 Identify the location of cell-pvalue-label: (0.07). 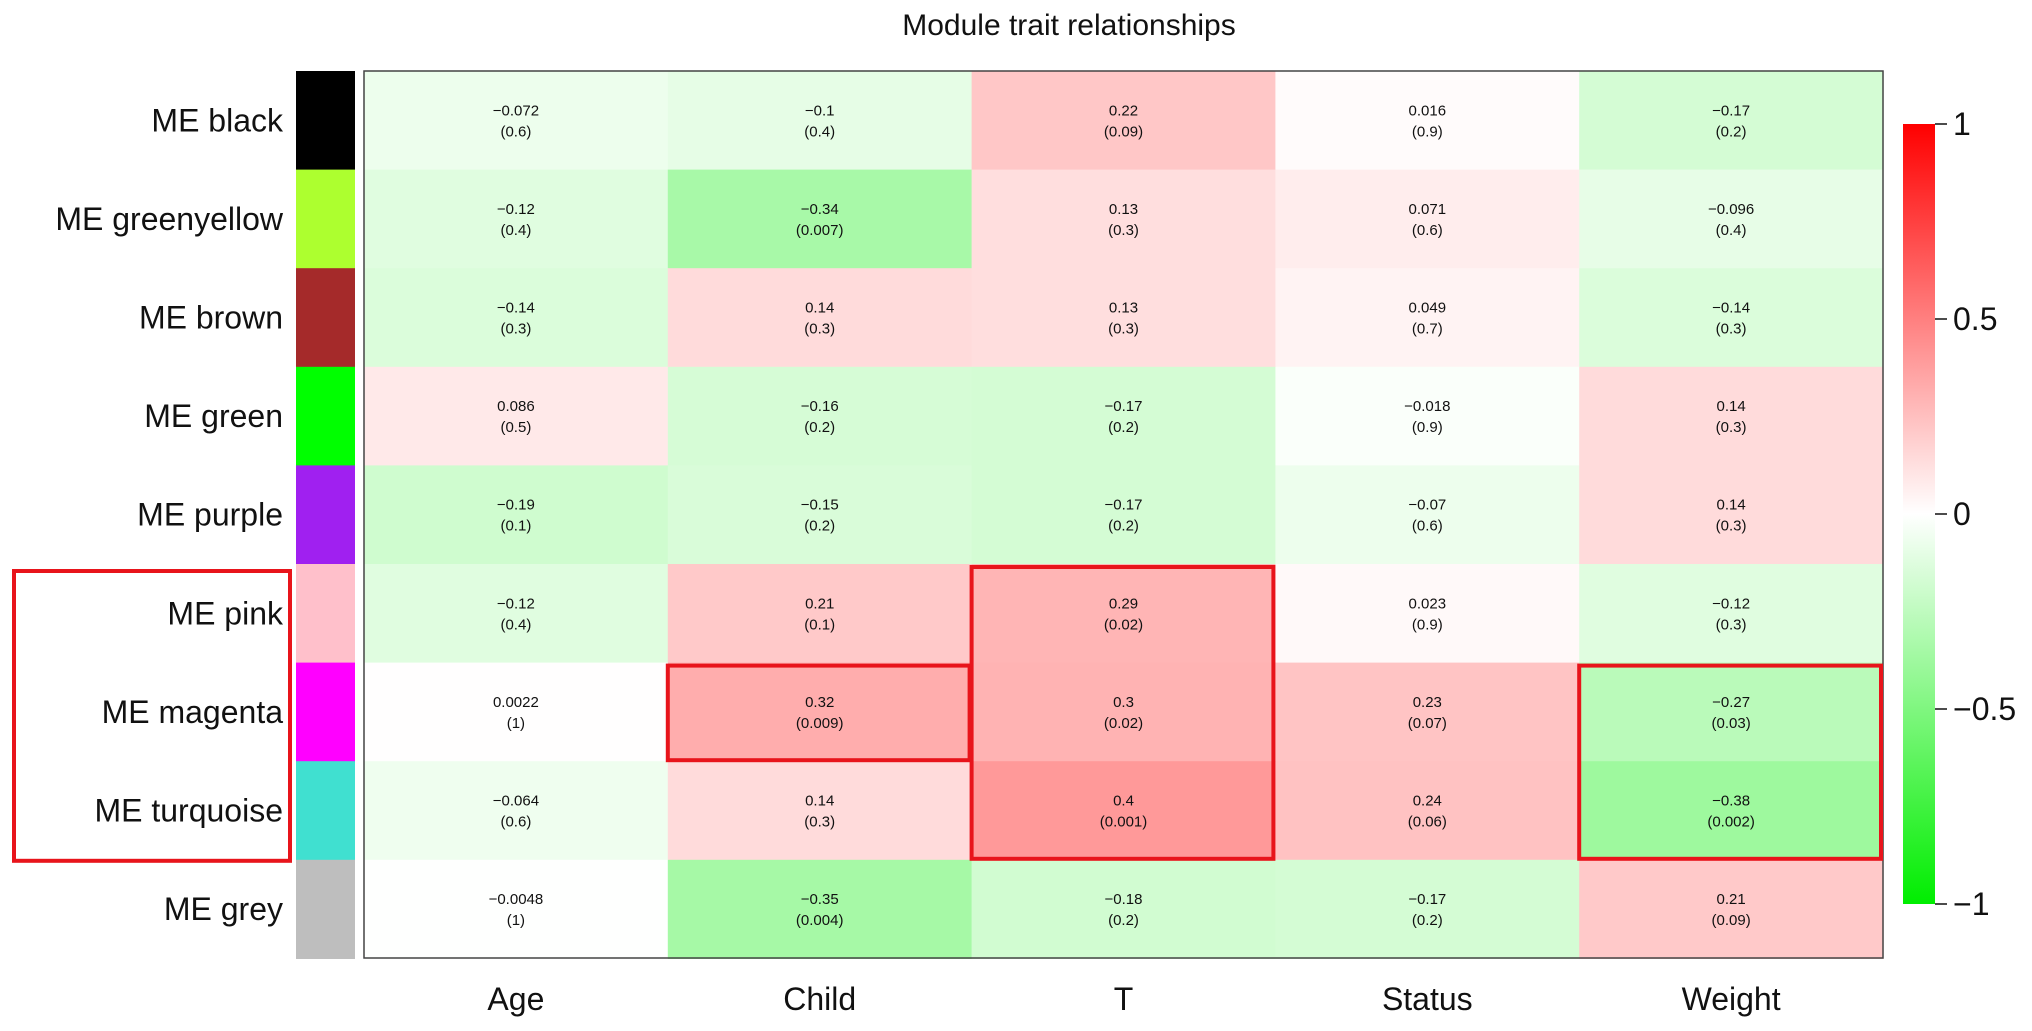
(1427, 723).